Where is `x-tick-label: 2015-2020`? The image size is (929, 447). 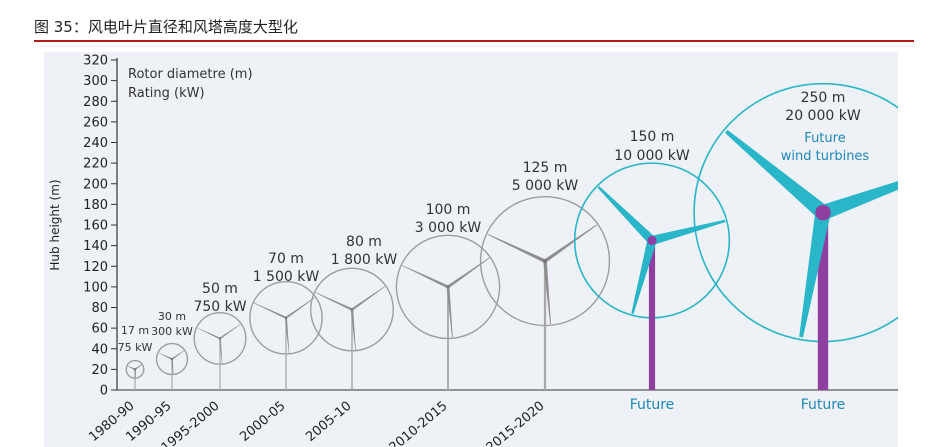 x-tick-label: 2015-2020 is located at coordinates (516, 423).